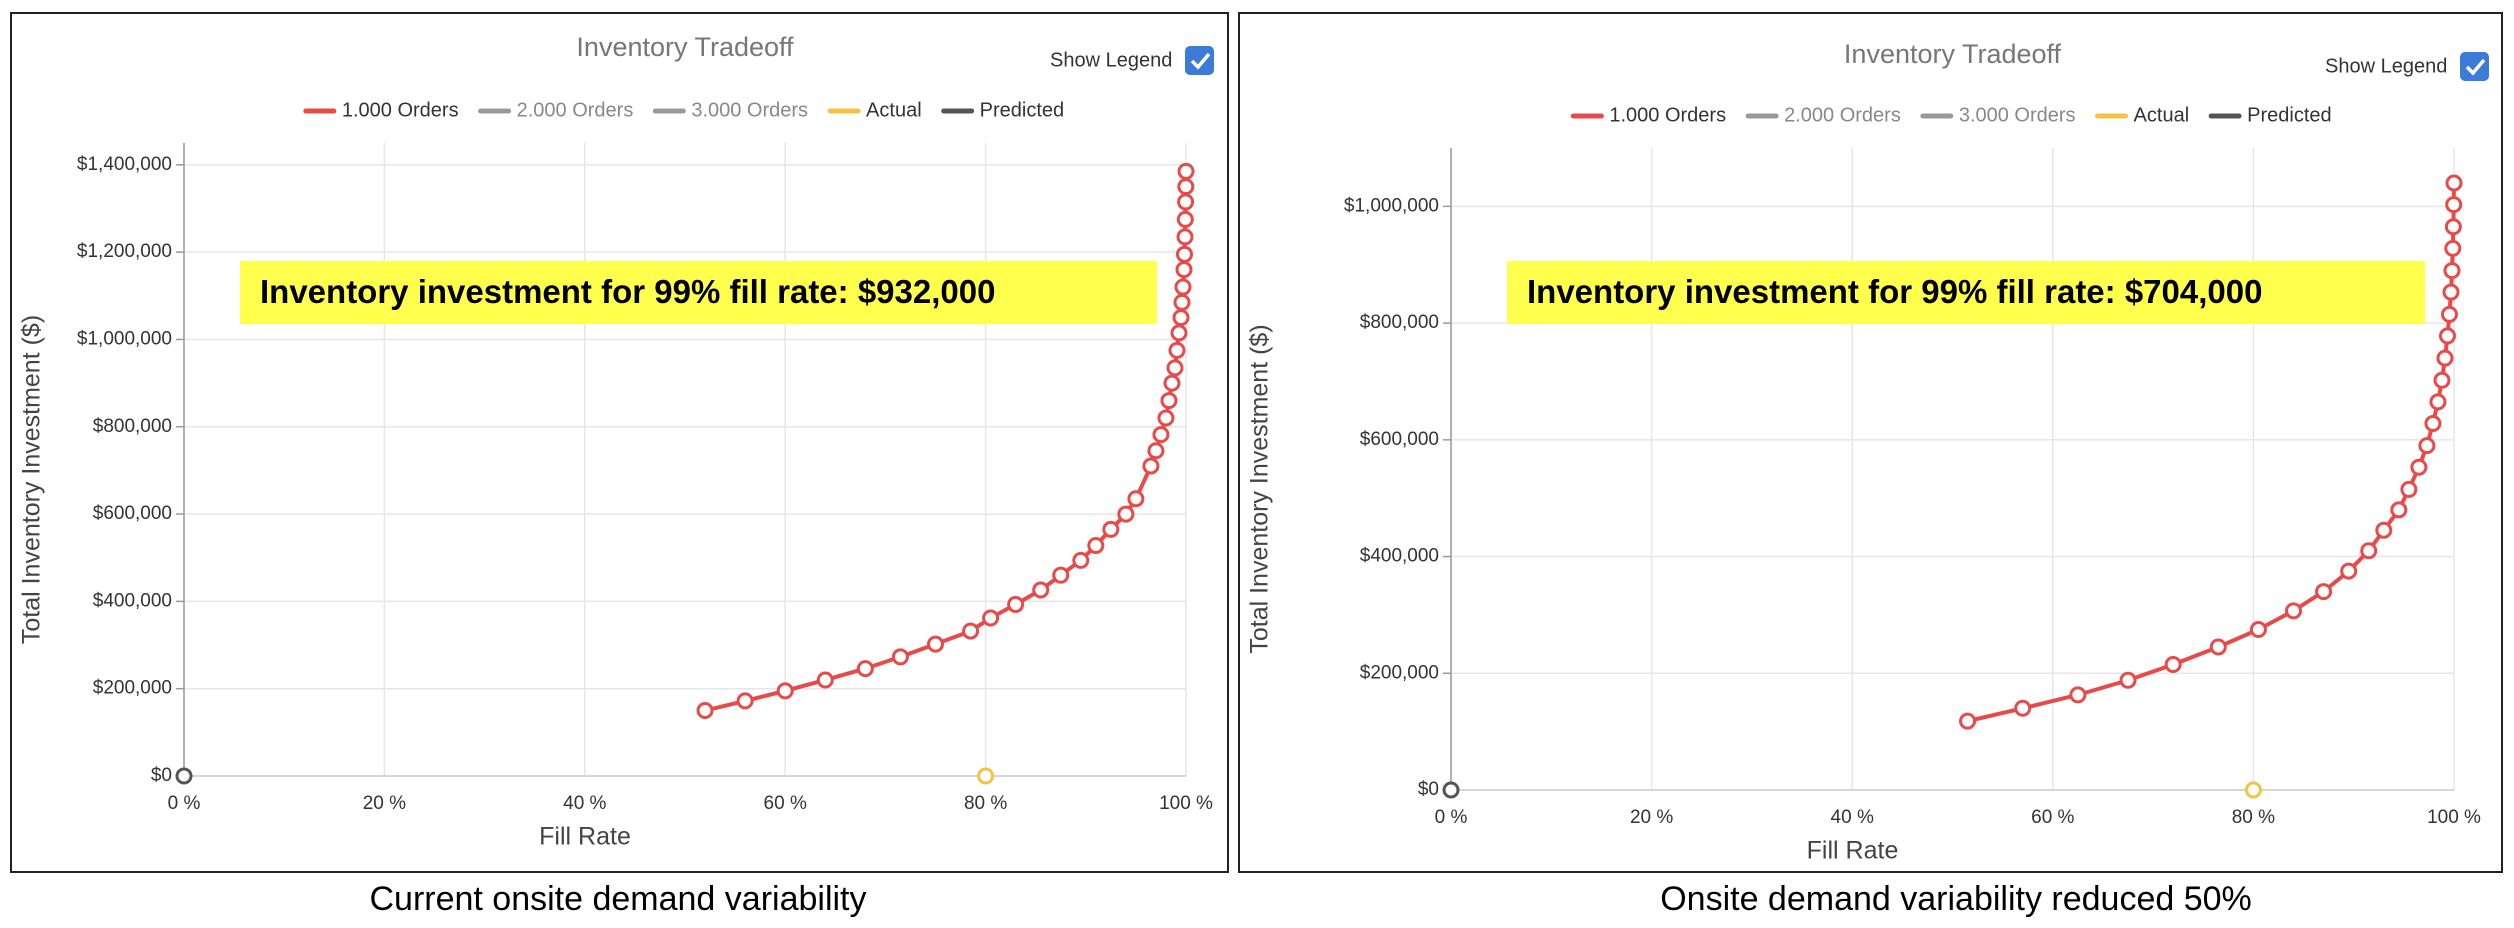 The image size is (2514, 928). Describe the element at coordinates (894, 110) in the screenshot. I see `legend-label: Actual` at that location.